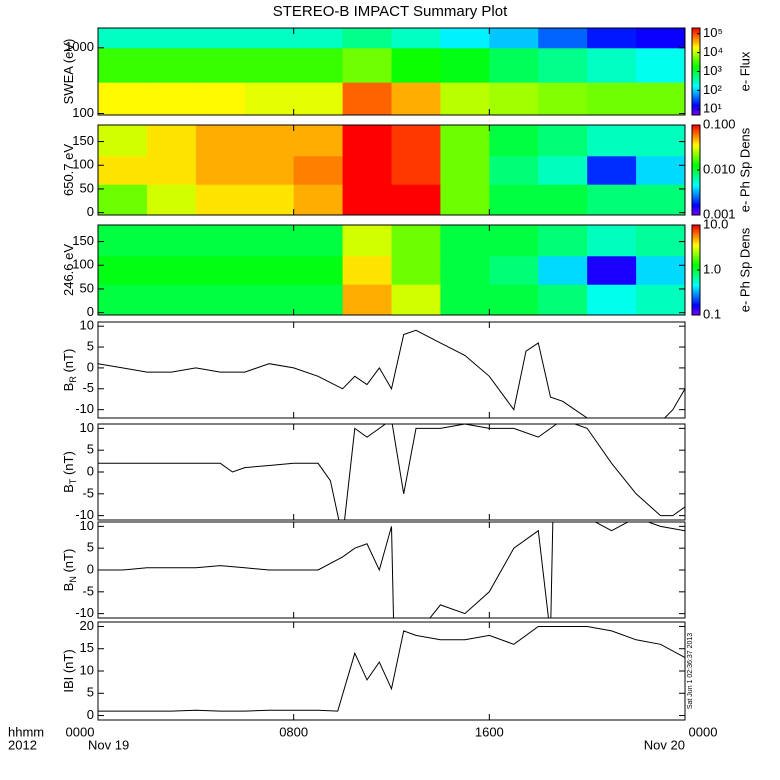 This screenshot has height=780, width=780. I want to click on x-date-label: Nov 19, so click(108, 744).